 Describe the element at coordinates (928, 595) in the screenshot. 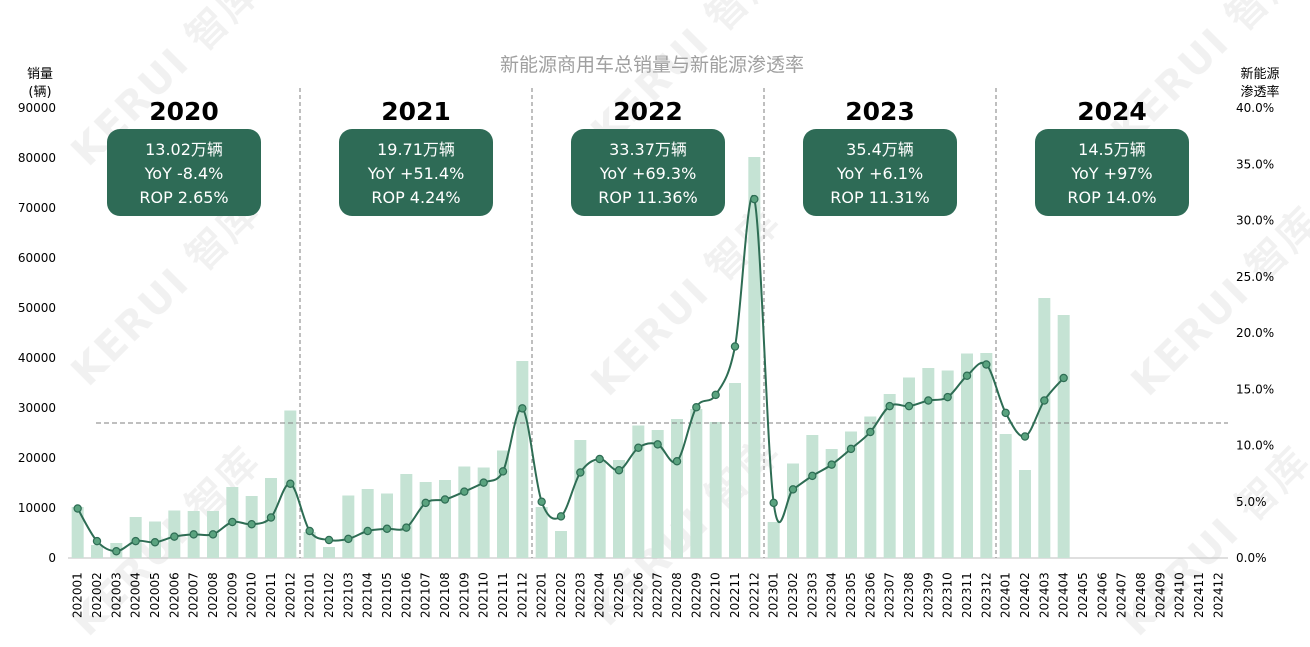

I see `x-tick-label: 202309` at that location.